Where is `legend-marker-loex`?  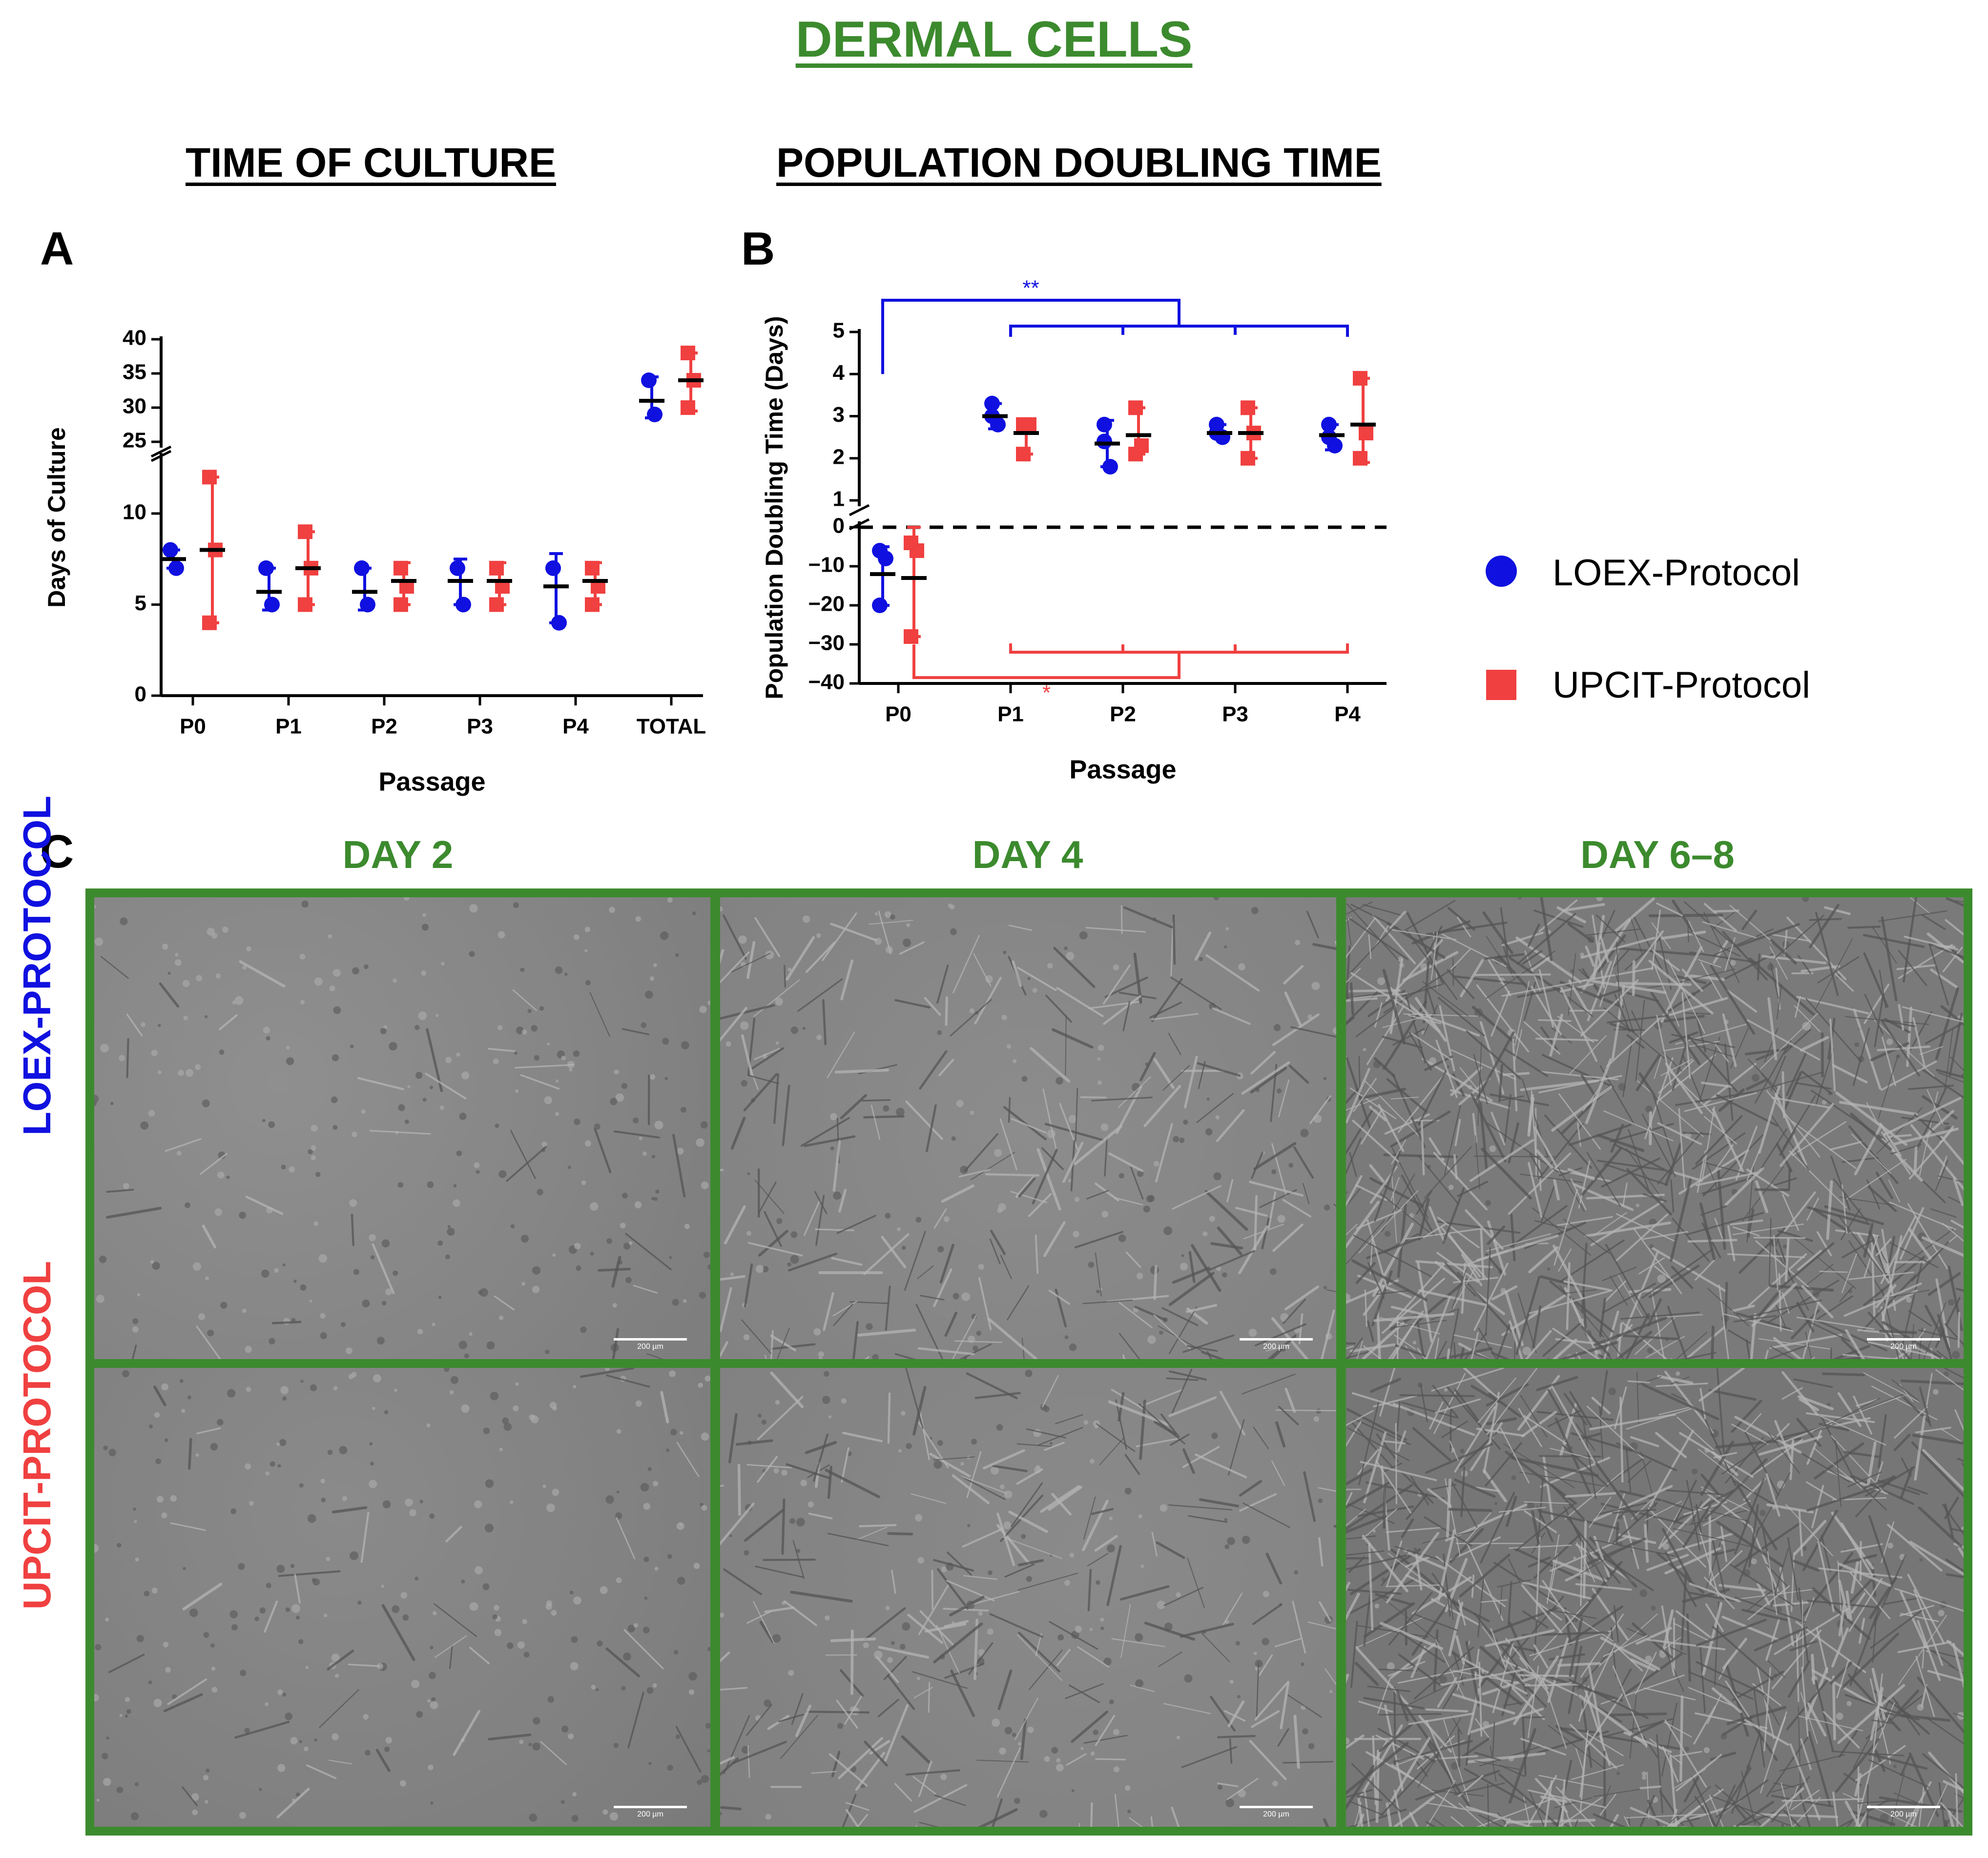
legend-marker-loex is located at coordinates (1501, 572).